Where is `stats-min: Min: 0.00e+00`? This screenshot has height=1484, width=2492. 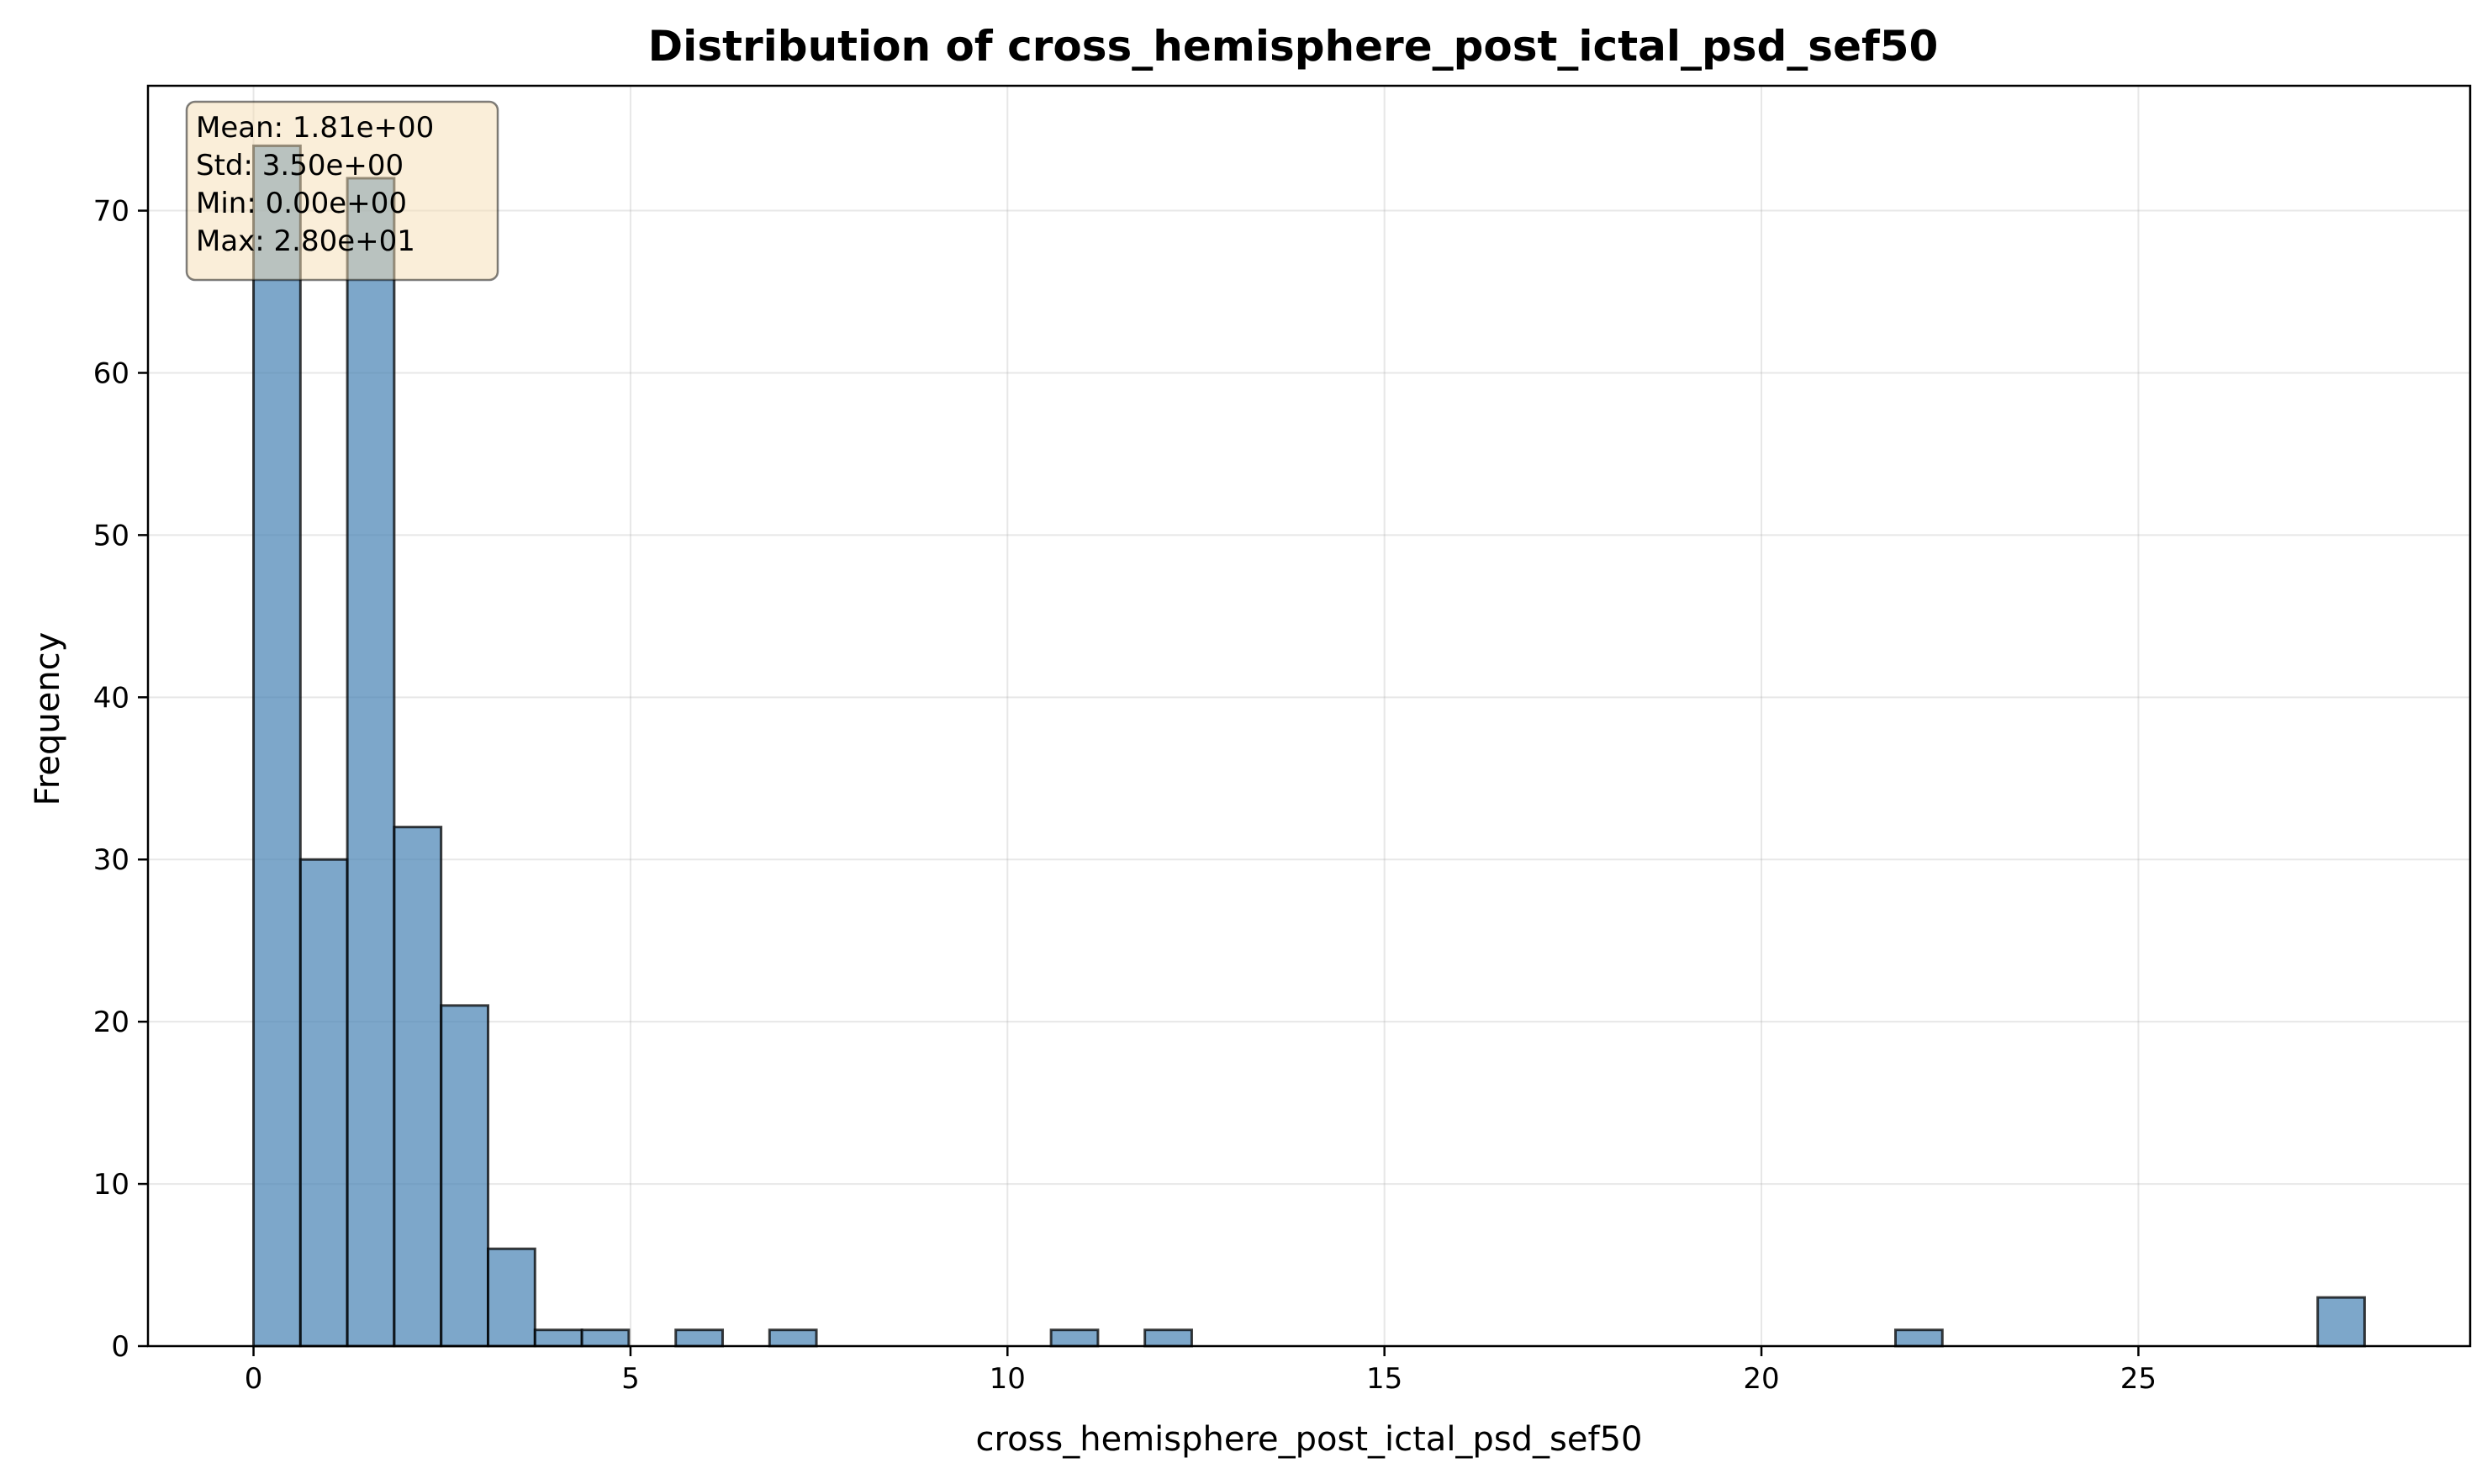 stats-min: Min: 0.00e+00 is located at coordinates (301, 203).